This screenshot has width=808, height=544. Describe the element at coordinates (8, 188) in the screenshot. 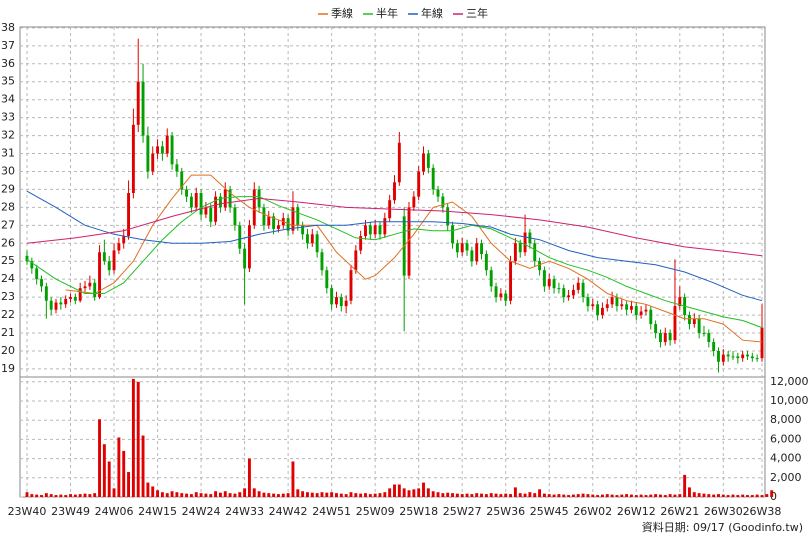

I see `y-tick-label: 29` at that location.